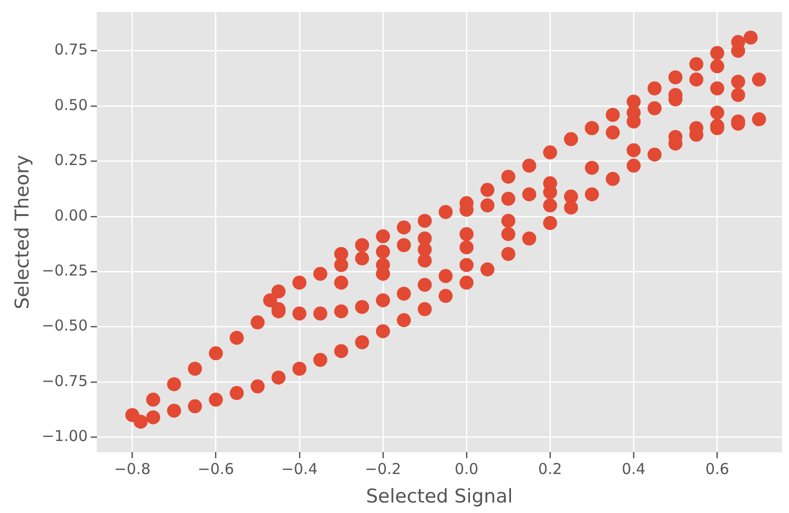 This screenshot has width=789, height=513. Describe the element at coordinates (439, 497) in the screenshot. I see `x-axis-title: Selected Signal` at that location.